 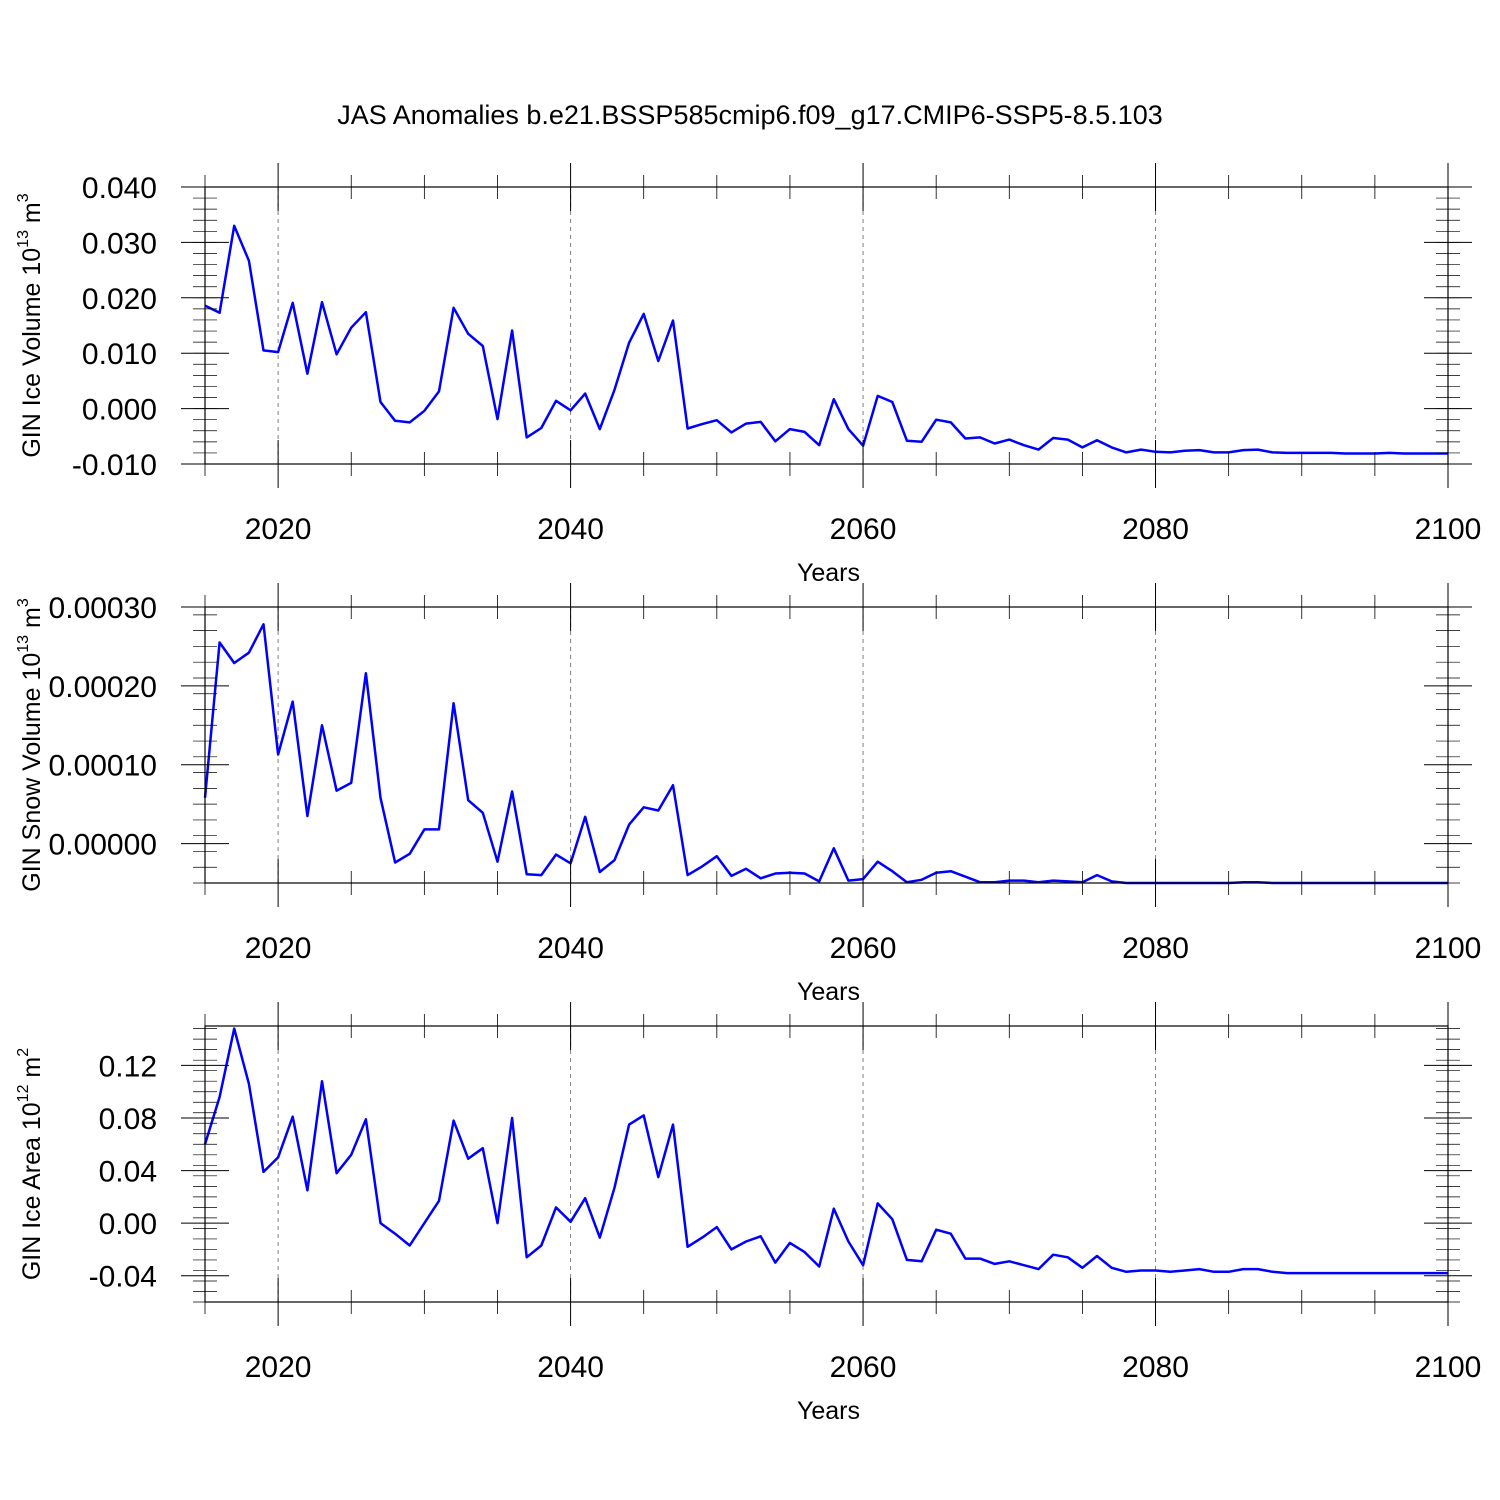 I want to click on ice-area-ytick-label: 0.08, so click(x=128, y=1119).